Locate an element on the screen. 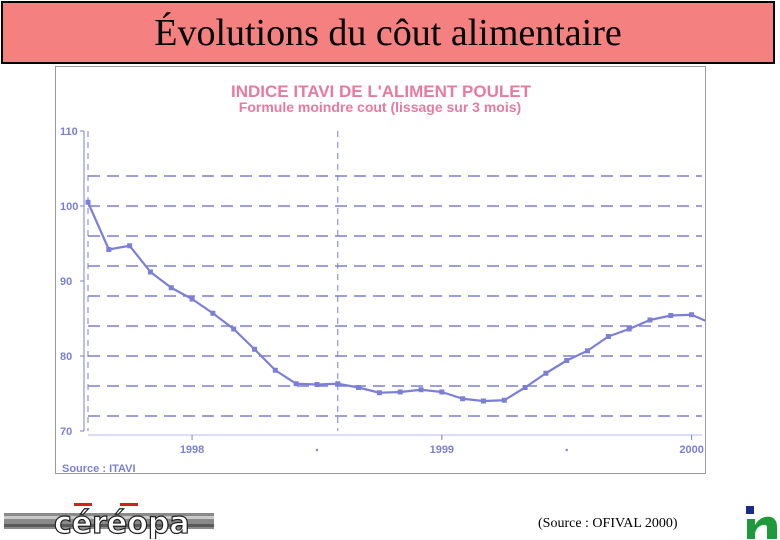 The image size is (780, 540). logo-red-bar-right is located at coordinates (129, 504).